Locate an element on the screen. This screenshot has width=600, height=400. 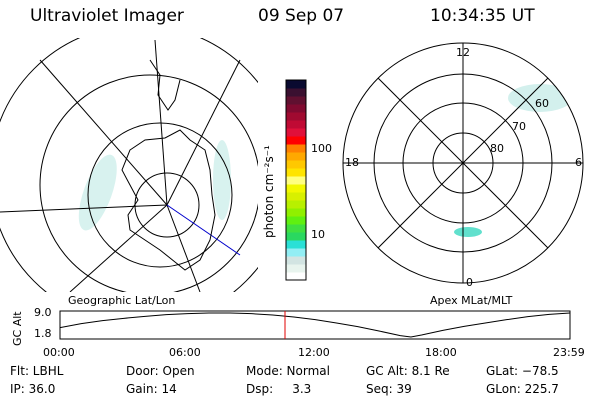
seq-value: Seq: 39 is located at coordinates (389, 389).